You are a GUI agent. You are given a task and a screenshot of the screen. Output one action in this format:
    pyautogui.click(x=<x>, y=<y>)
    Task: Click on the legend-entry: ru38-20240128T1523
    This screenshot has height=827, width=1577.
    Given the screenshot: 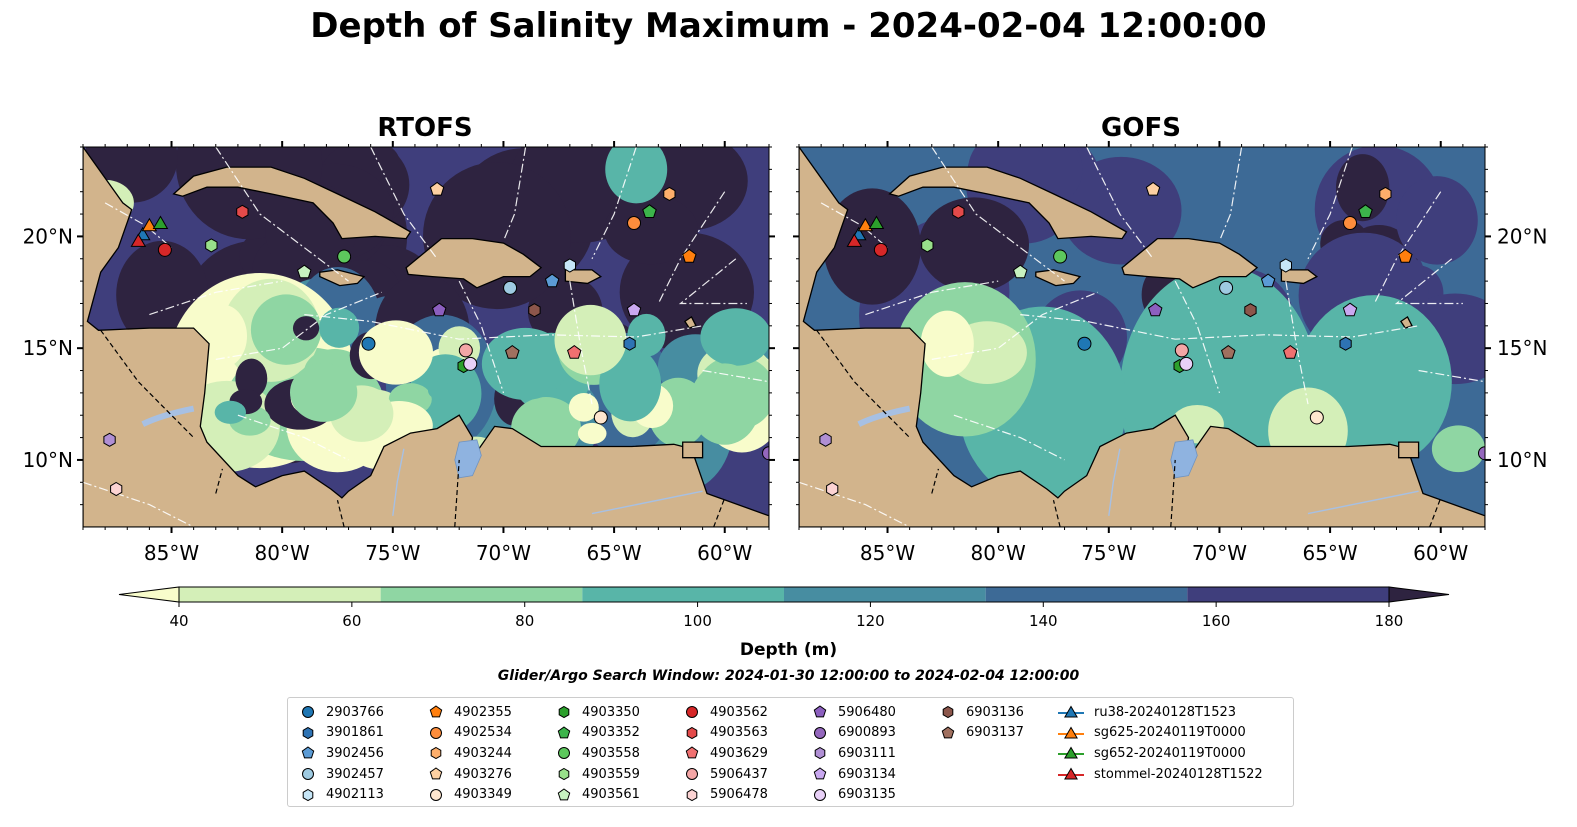 What is the action you would take?
    pyautogui.click(x=1160, y=712)
    